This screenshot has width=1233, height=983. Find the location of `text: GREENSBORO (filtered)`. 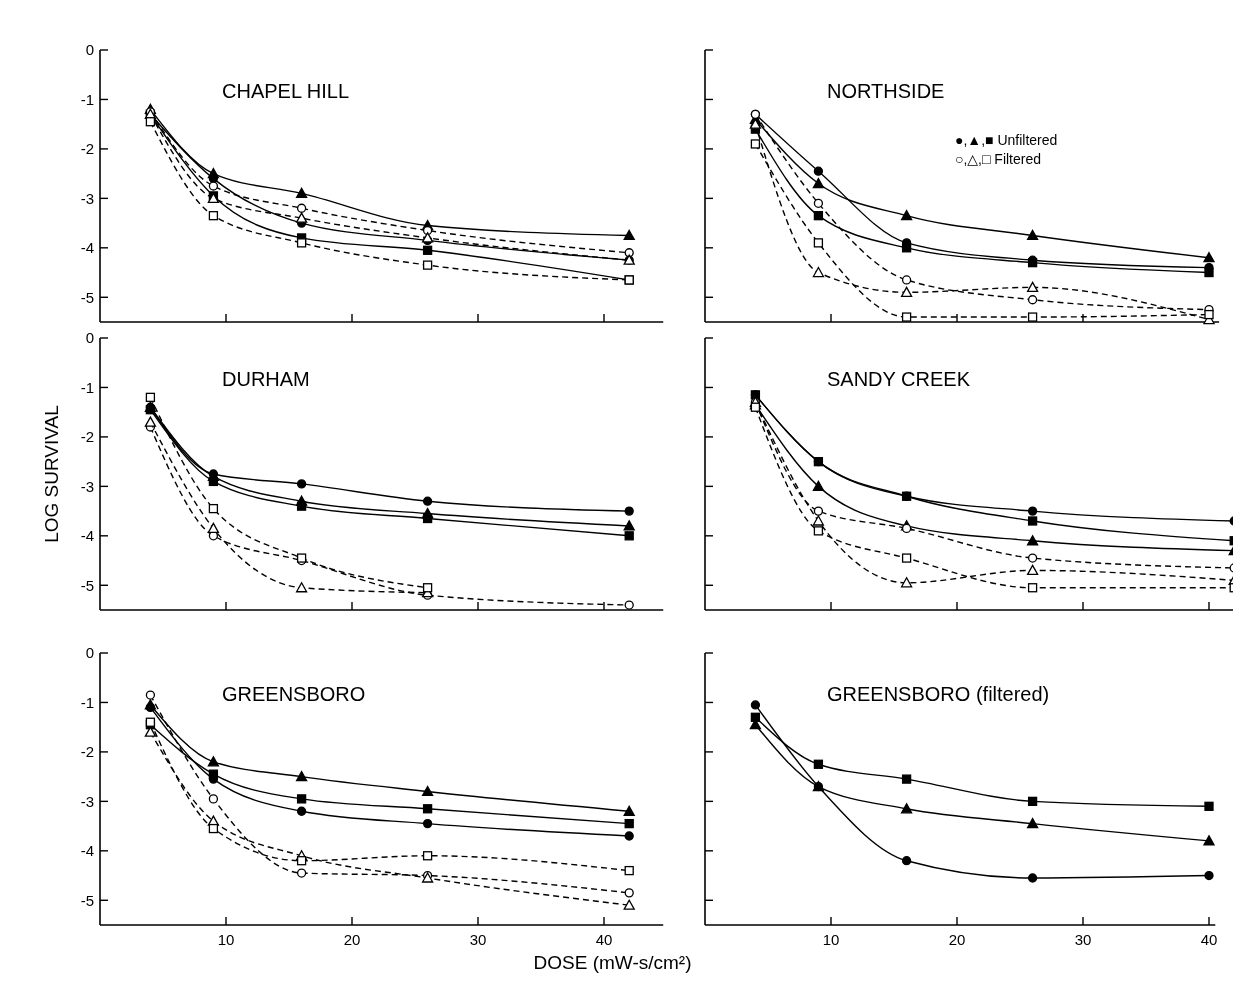

text: GREENSBORO (filtered) is located at coordinates (938, 694).